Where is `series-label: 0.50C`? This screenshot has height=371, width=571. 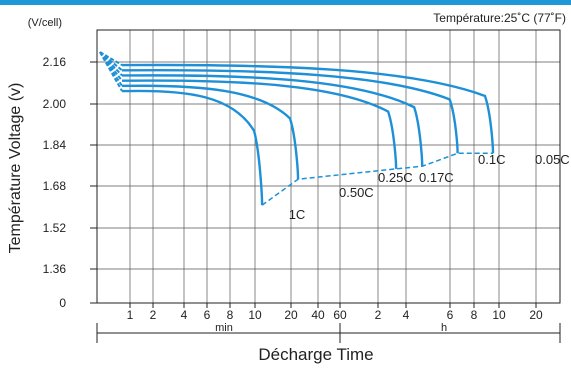 series-label: 0.50C is located at coordinates (356, 192).